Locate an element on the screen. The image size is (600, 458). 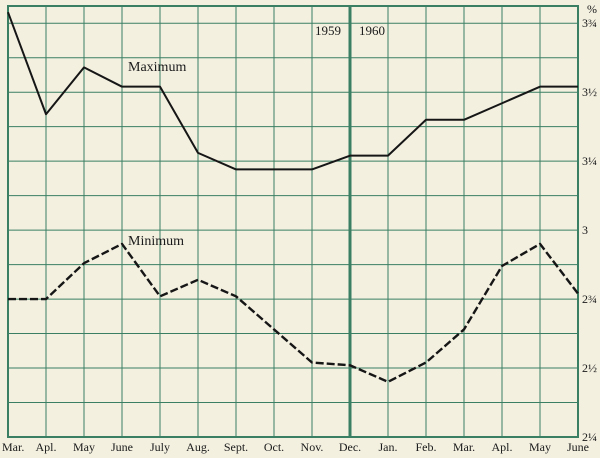
y-axis-unit-label: % is located at coordinates (592, 9).